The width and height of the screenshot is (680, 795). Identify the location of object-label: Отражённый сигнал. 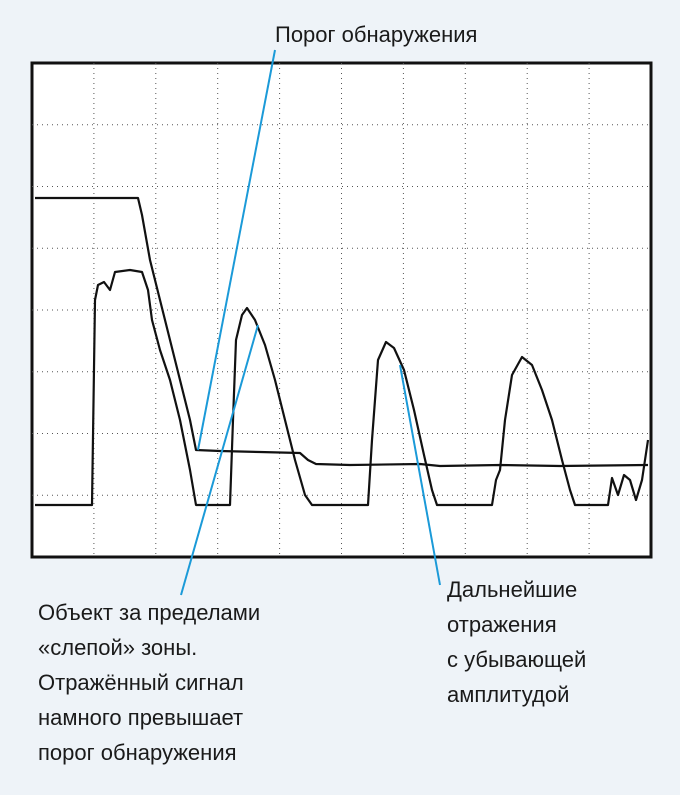
(141, 682).